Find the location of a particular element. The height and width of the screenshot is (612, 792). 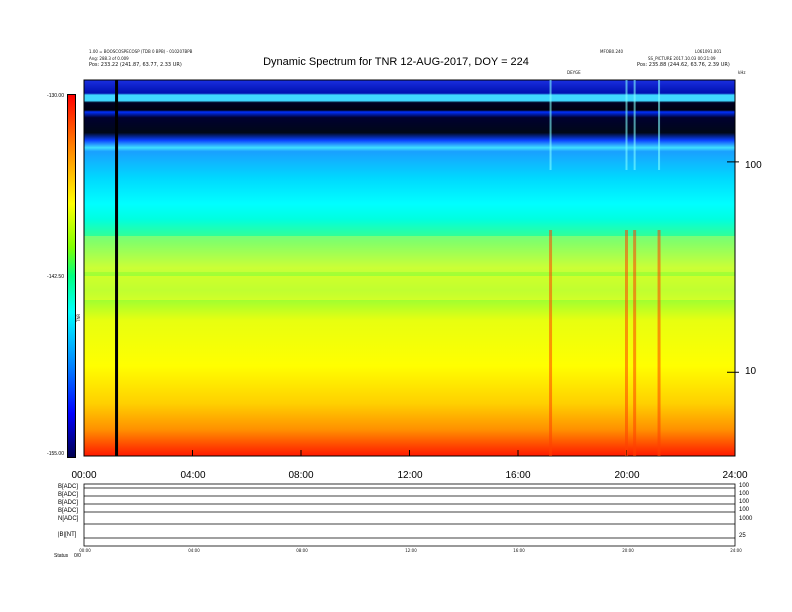

status-label: Status is located at coordinates (61, 556).